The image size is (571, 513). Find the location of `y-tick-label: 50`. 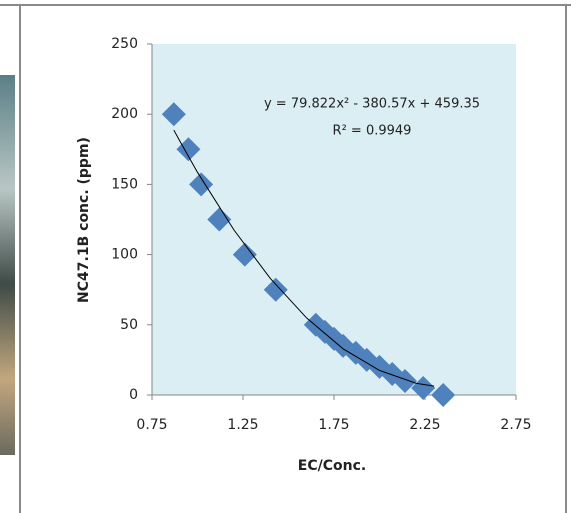

y-tick-label: 50 is located at coordinates (129, 325).